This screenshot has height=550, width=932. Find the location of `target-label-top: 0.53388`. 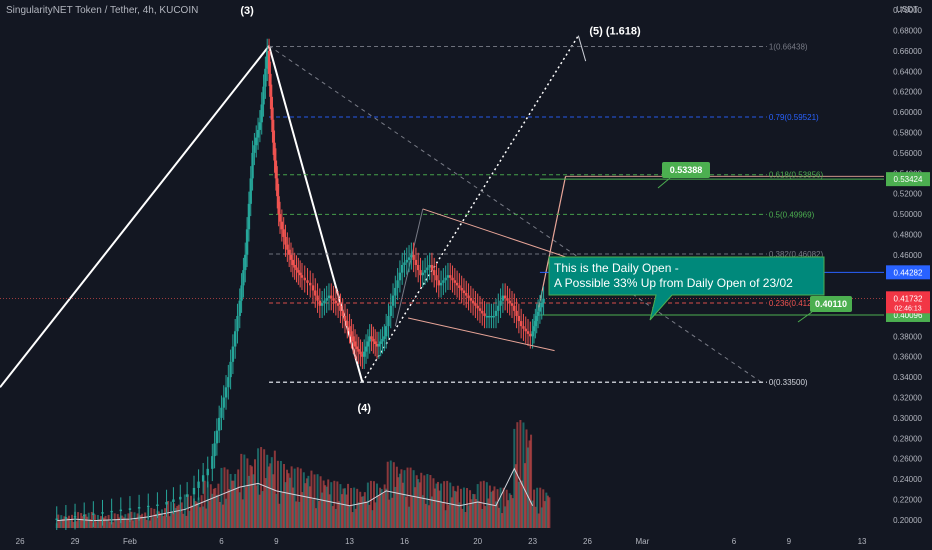

target-label-top: 0.53388 is located at coordinates (686, 170).